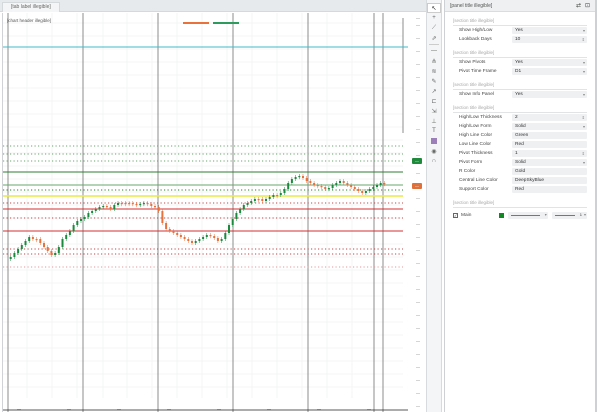 This screenshot has width=600, height=412. What do you see at coordinates (549, 180) in the screenshot?
I see `text-field: DeepSkyBlue` at bounding box center [549, 180].